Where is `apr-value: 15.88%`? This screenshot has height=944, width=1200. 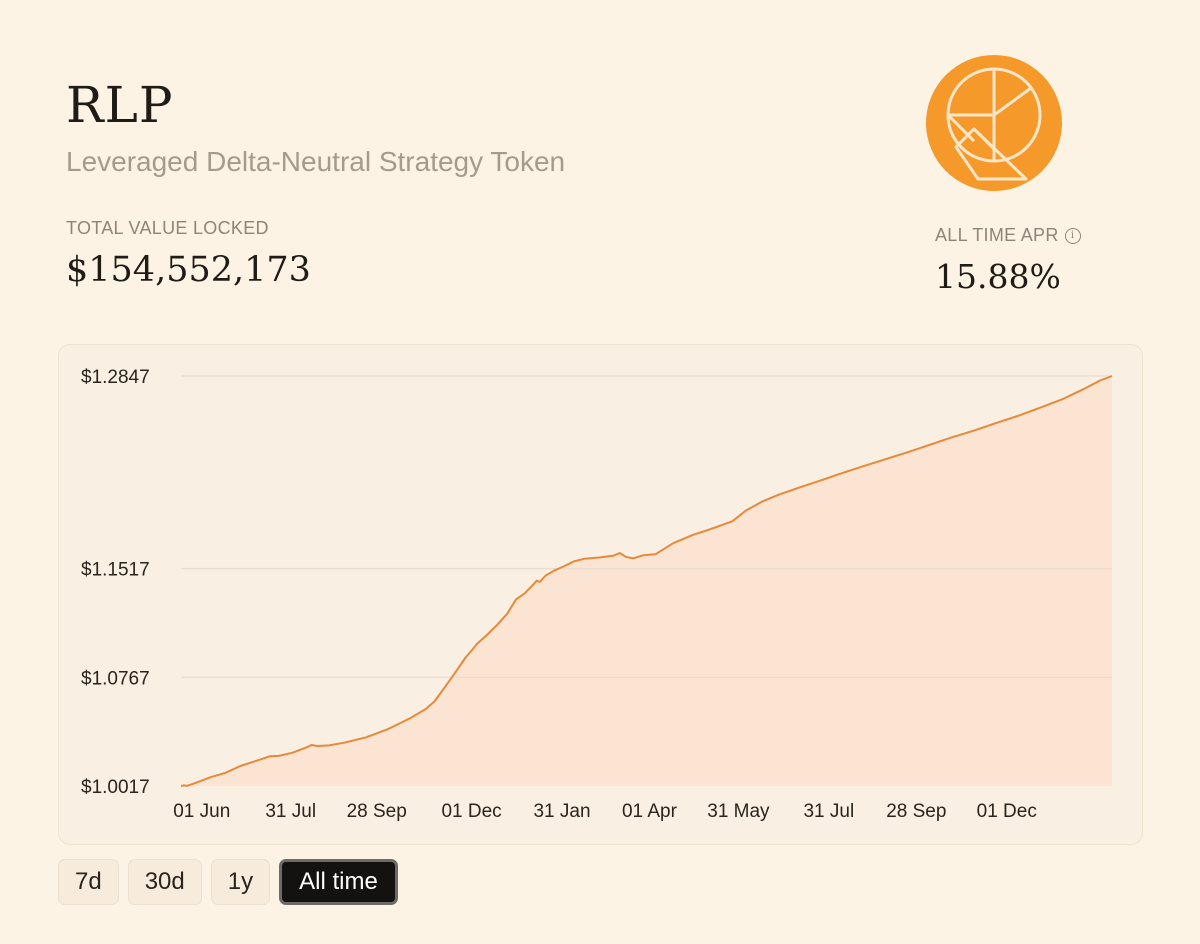 apr-value: 15.88% is located at coordinates (998, 276).